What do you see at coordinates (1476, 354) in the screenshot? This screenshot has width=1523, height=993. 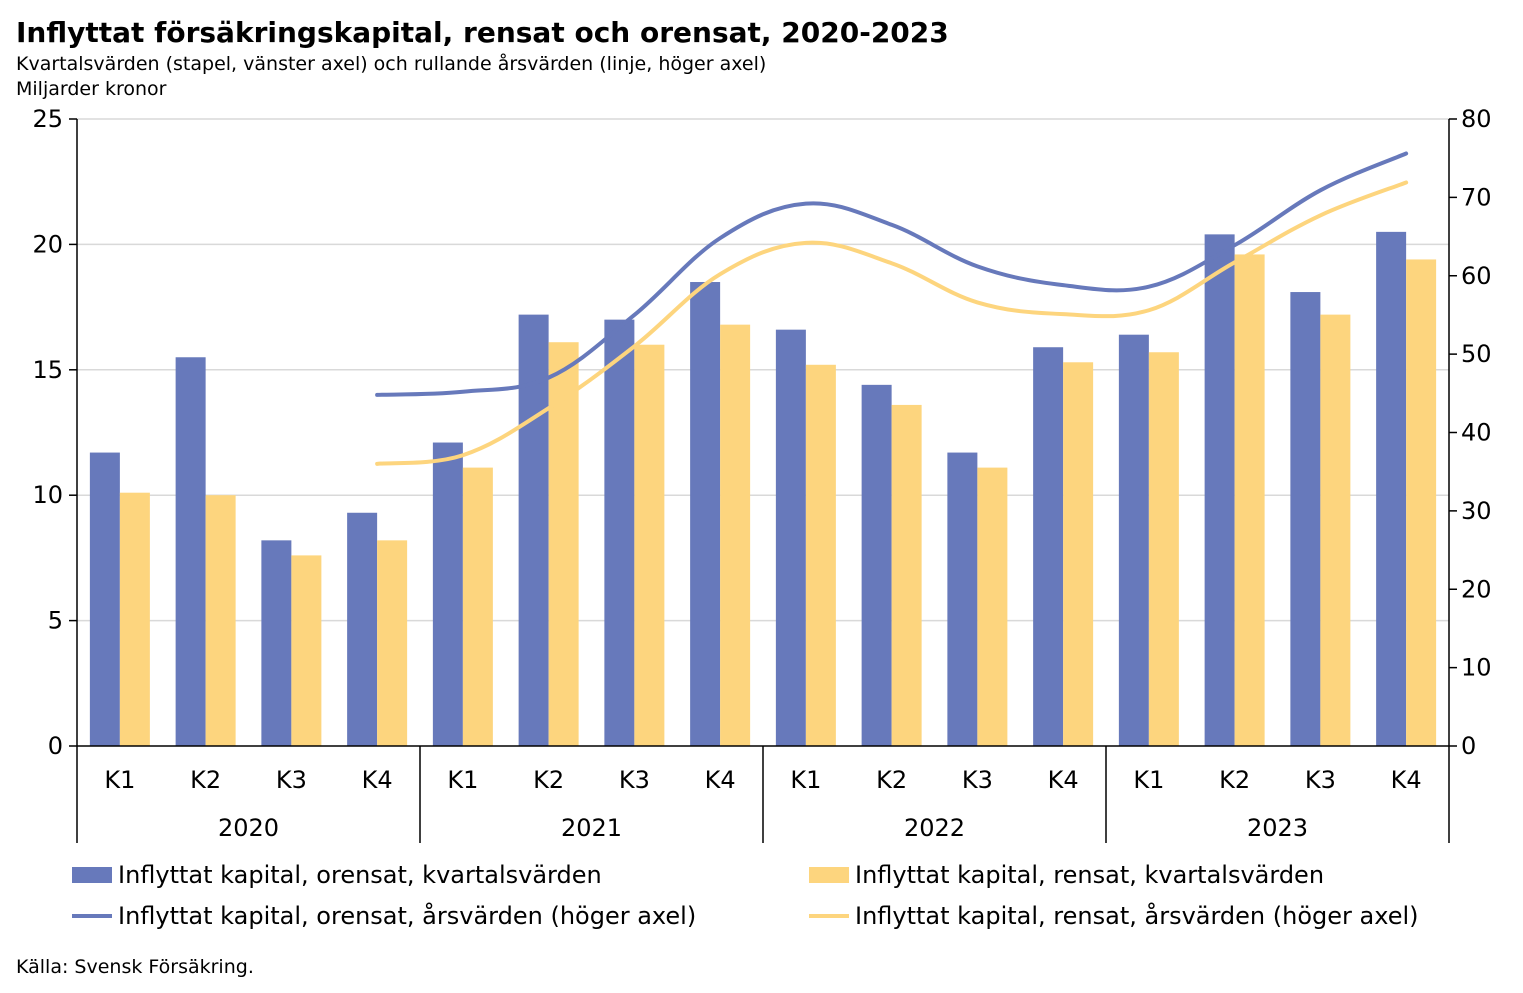 I see `right-axis-tick-label: 50` at bounding box center [1476, 354].